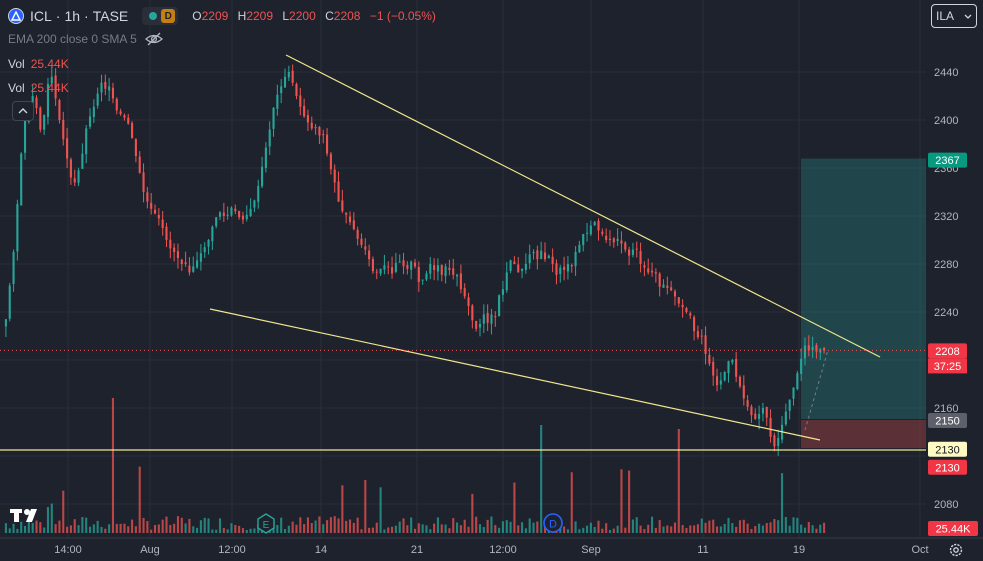 The width and height of the screenshot is (983, 561). Describe the element at coordinates (27, 517) in the screenshot. I see `tradingview-logo-icon` at that location.